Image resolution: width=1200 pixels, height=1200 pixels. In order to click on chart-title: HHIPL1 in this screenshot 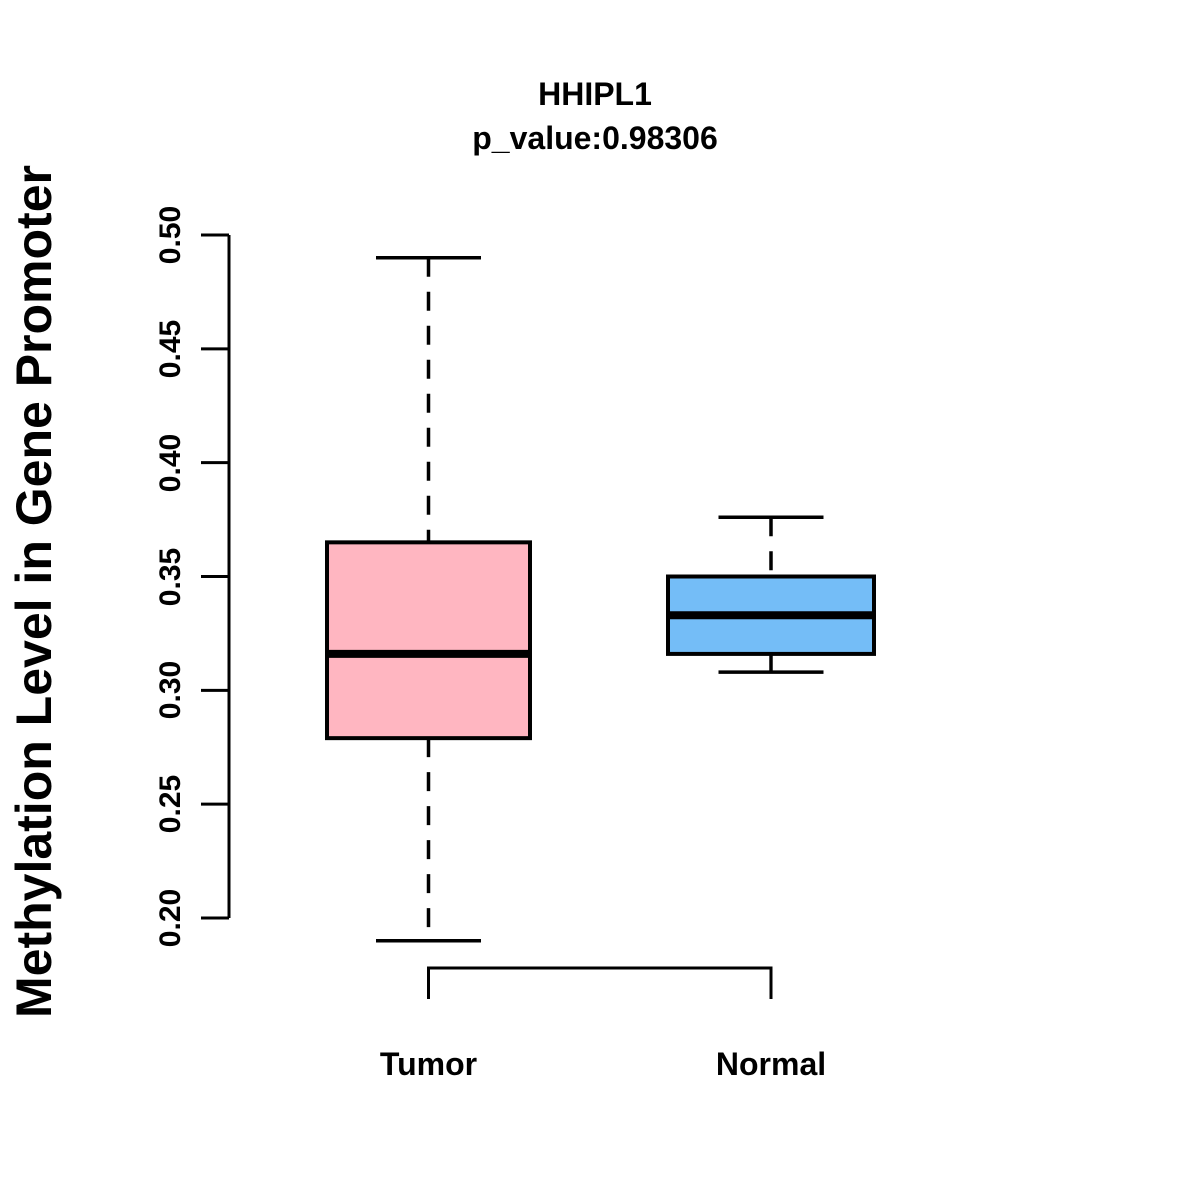, I will do `click(595, 94)`.